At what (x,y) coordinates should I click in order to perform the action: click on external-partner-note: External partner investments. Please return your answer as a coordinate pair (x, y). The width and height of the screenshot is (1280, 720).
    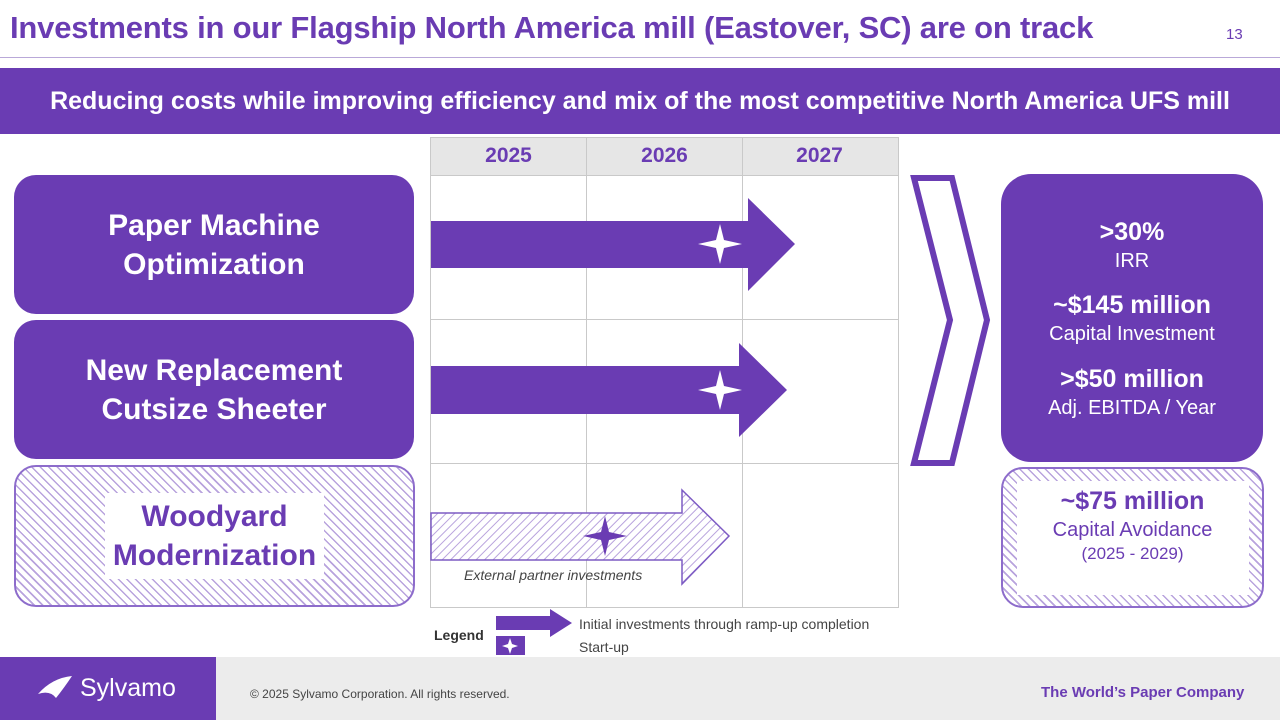
    Looking at the image, I should click on (553, 575).